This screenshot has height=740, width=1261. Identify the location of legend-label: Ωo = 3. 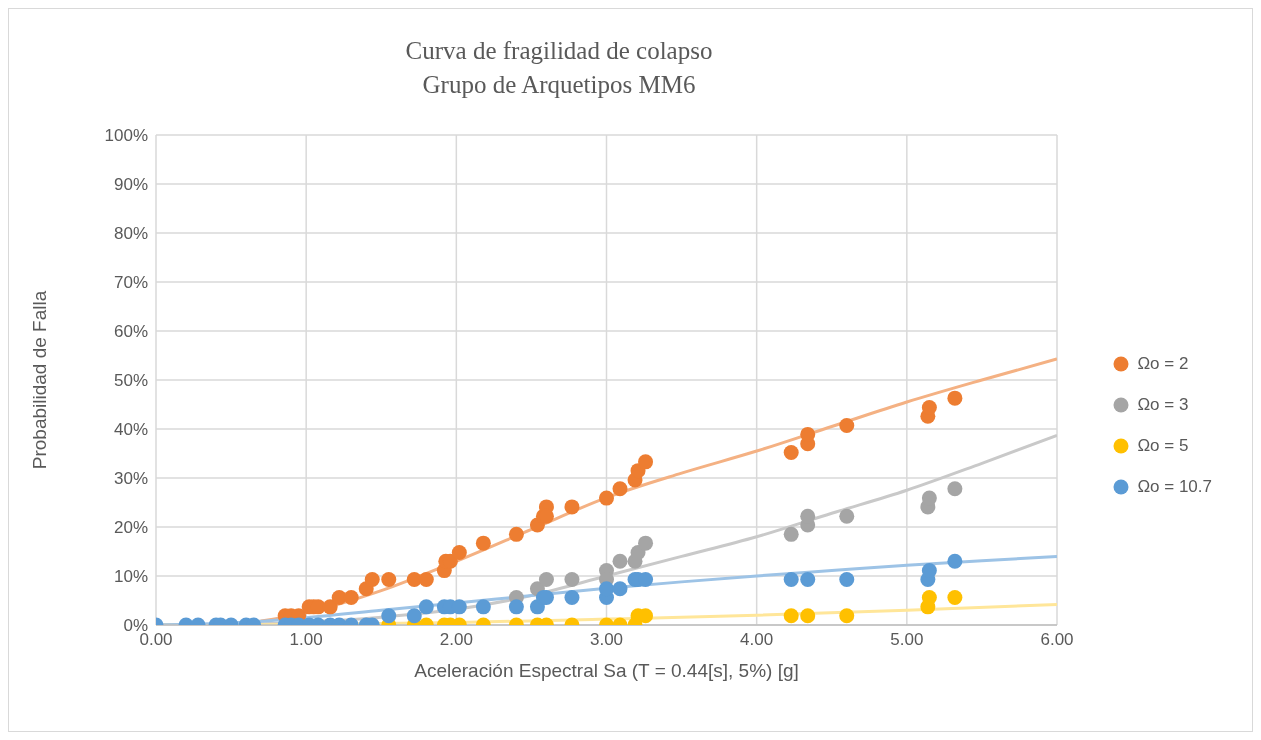
(1163, 405).